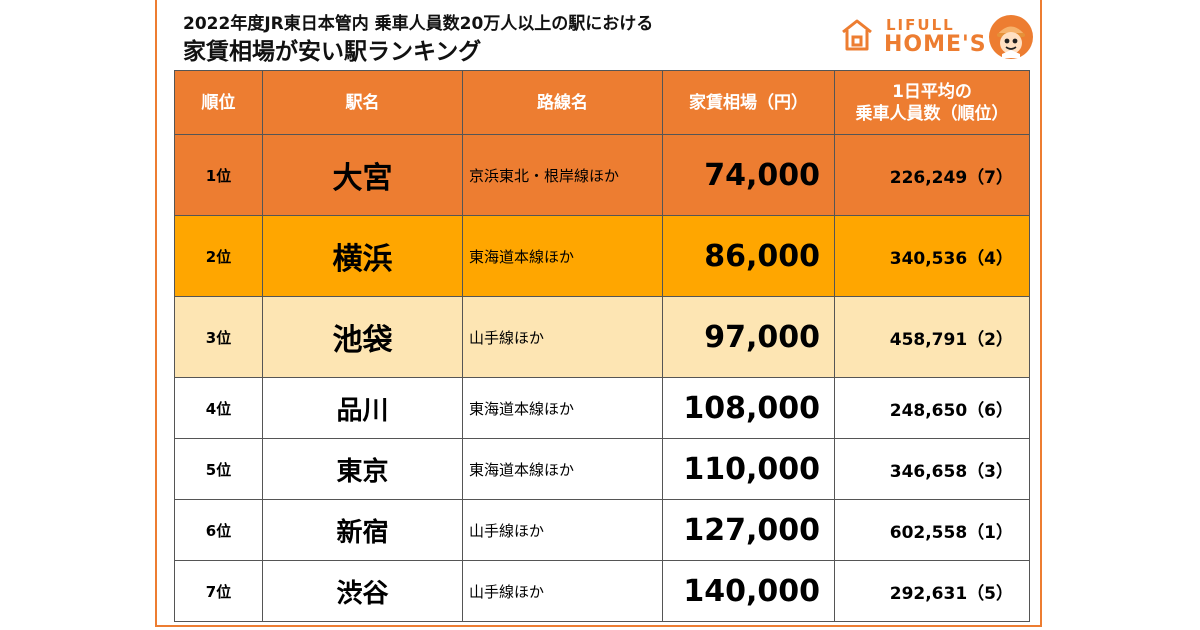 This screenshot has width=1200, height=630. I want to click on house-icon, so click(857, 35).